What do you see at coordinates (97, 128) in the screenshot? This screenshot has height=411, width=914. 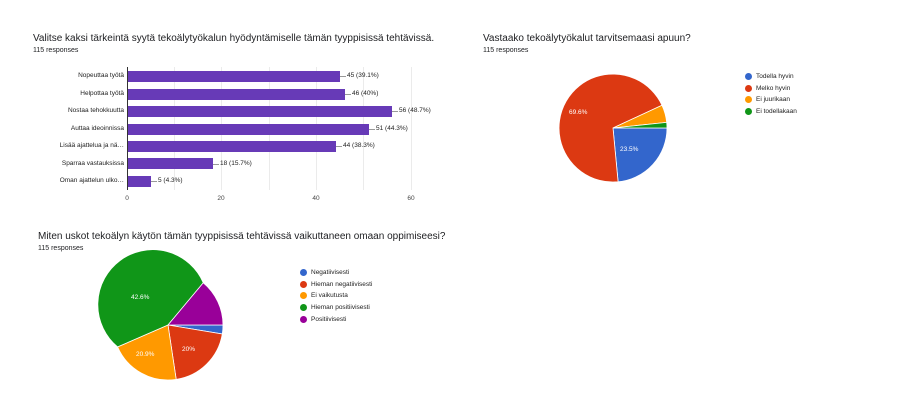 I see `bar-category-label: Auttaa ideoinnissa` at bounding box center [97, 128].